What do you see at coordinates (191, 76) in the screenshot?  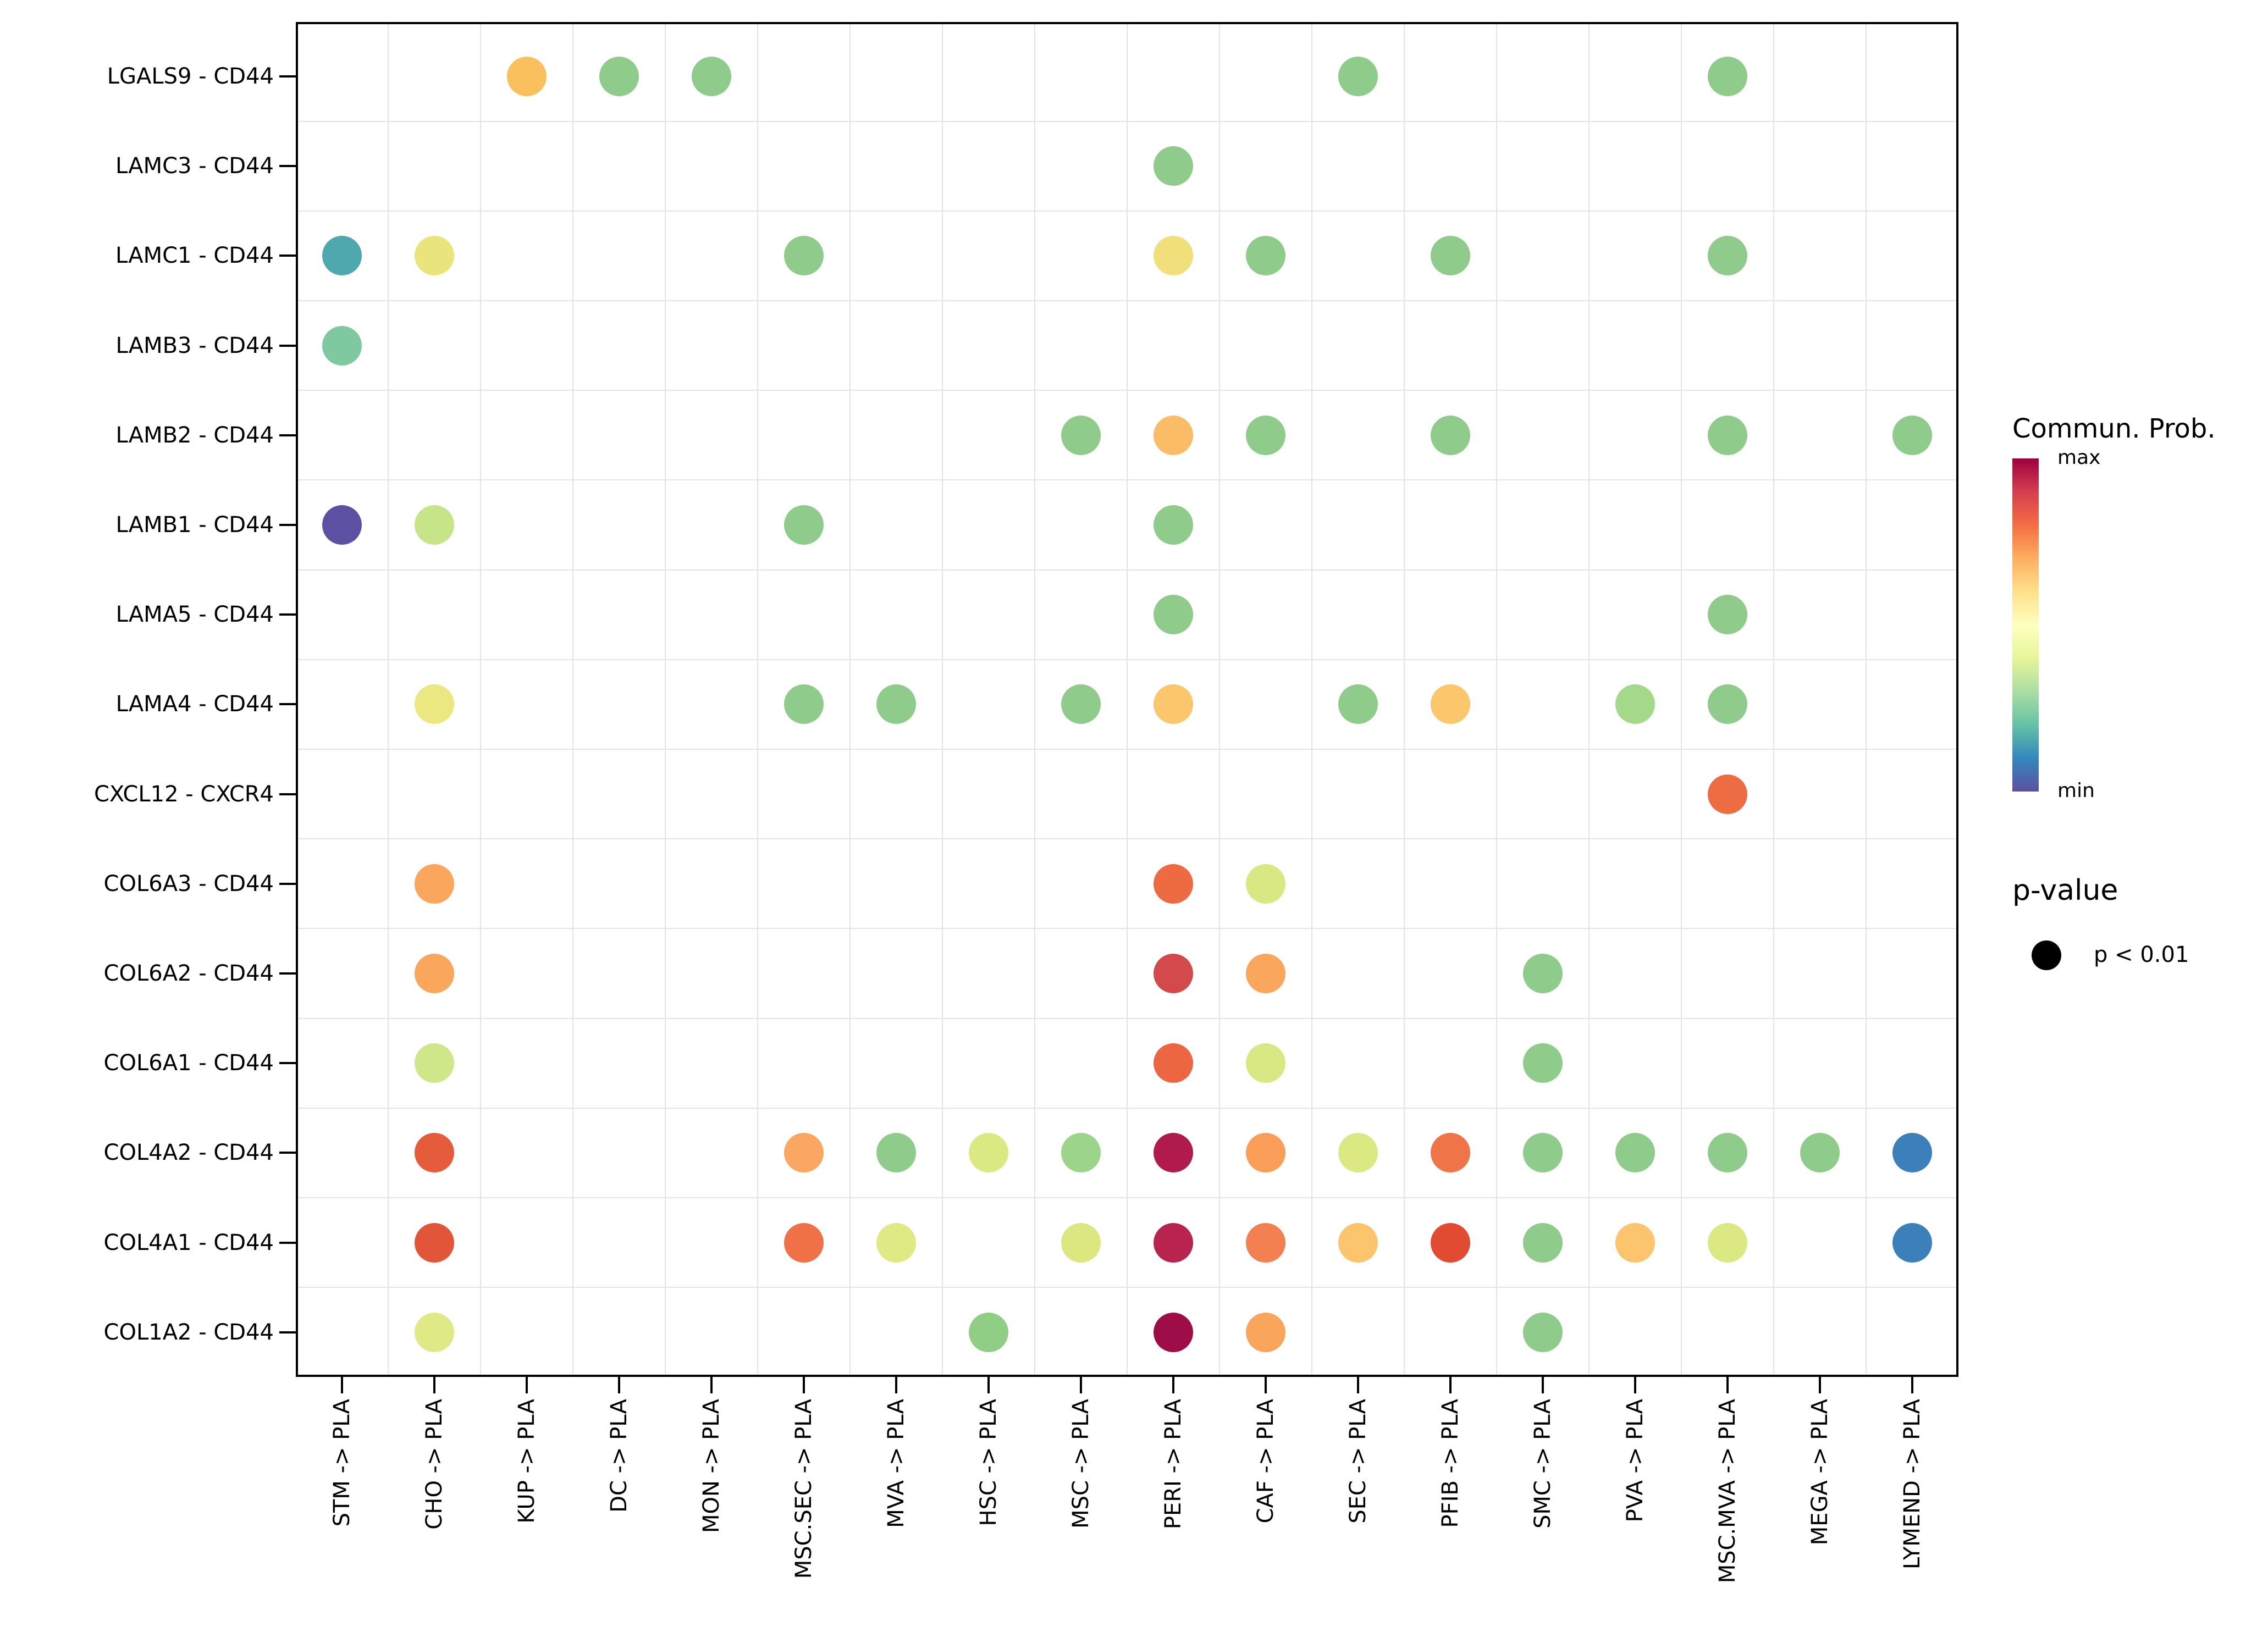 I see `y-axis-label: LGALS9 - CD44` at bounding box center [191, 76].